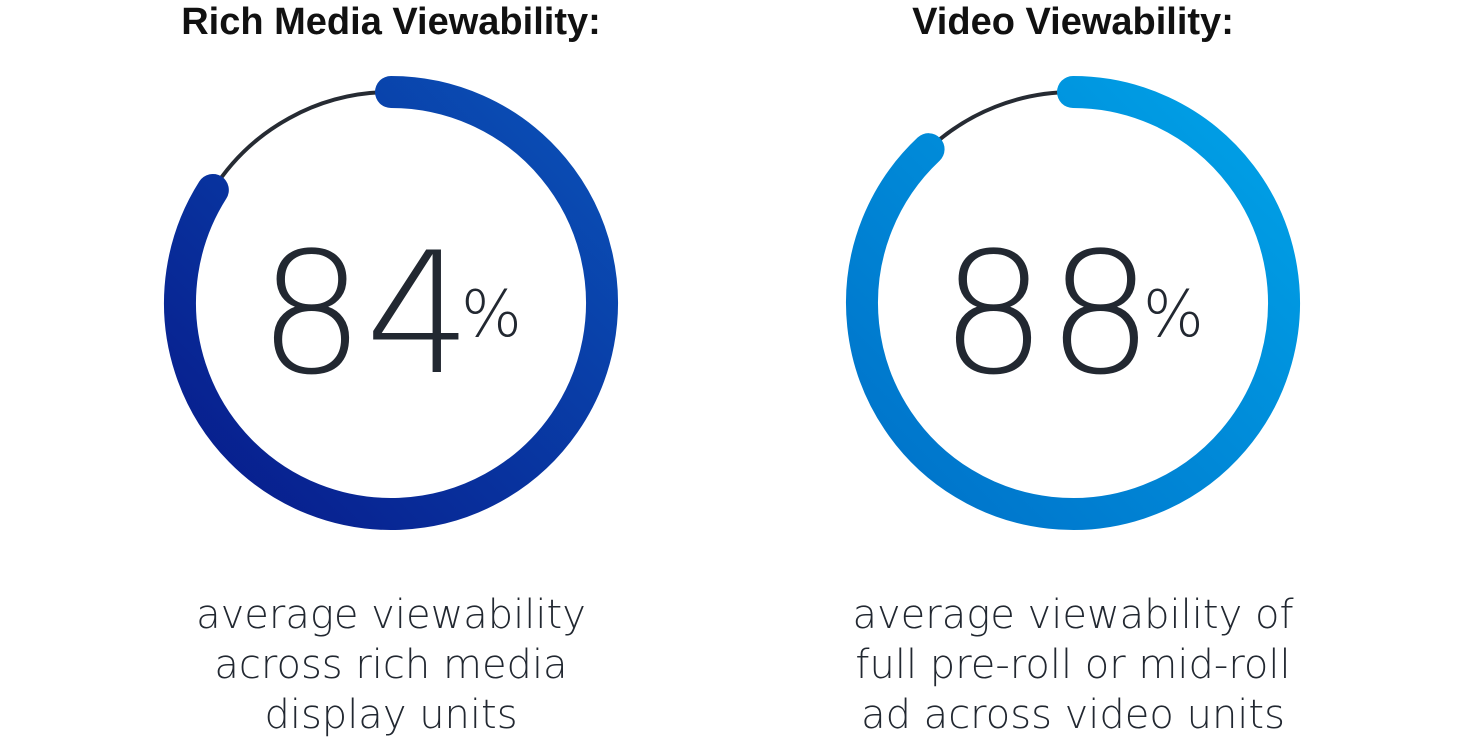 Image resolution: width=1462 pixels, height=740 pixels. I want to click on chart-title: Video Viewability:, so click(1073, 22).